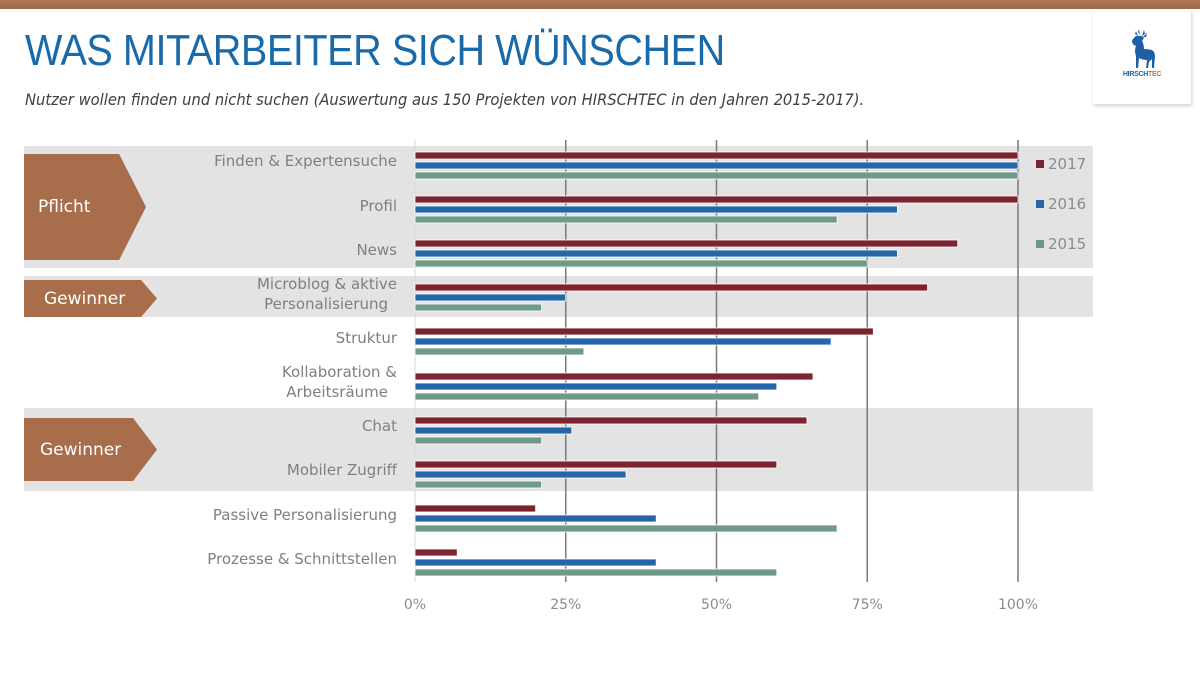 The height and width of the screenshot is (675, 1200). What do you see at coordinates (1018, 605) in the screenshot?
I see `x-tick-label: 100%` at bounding box center [1018, 605].